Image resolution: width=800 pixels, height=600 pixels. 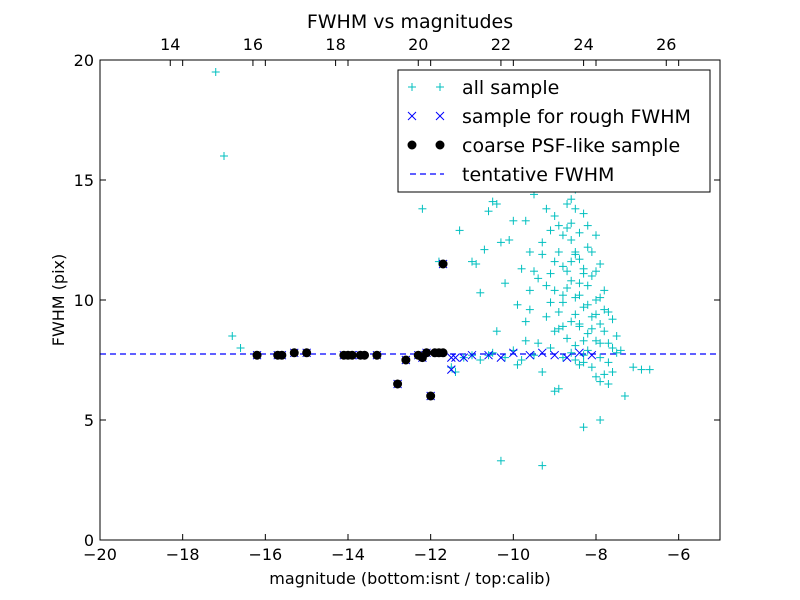 I want to click on top-tick-label: 14, so click(x=170, y=44).